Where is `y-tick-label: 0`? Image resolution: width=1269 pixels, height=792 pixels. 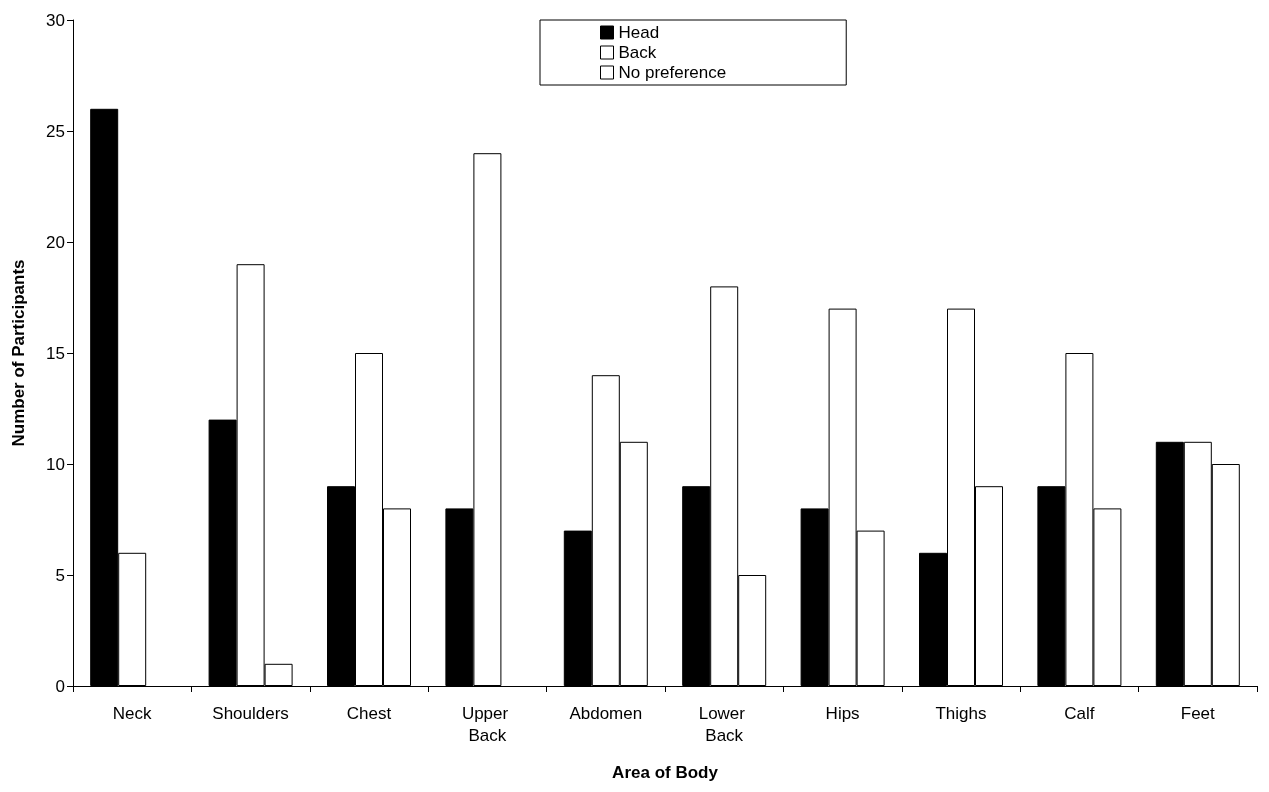
y-tick-label: 0 is located at coordinates (60, 686).